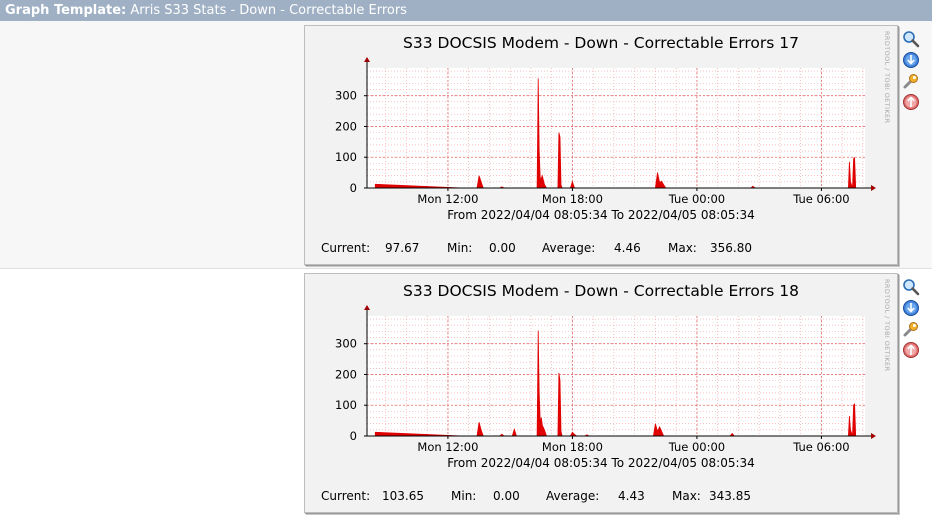  Describe the element at coordinates (627, 248) in the screenshot. I see `legend-average-value: 4.46` at that location.